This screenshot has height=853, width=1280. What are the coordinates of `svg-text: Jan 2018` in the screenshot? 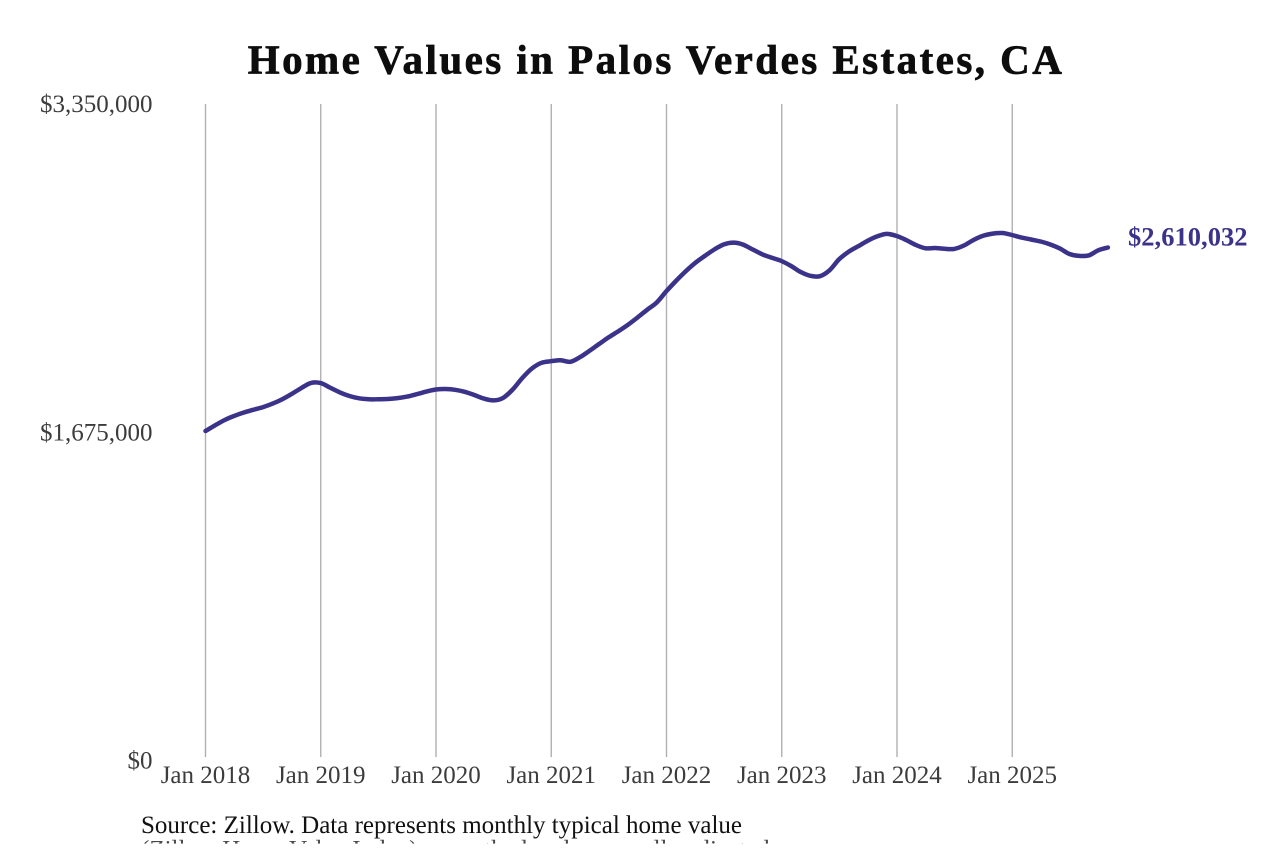 It's located at (206, 775).